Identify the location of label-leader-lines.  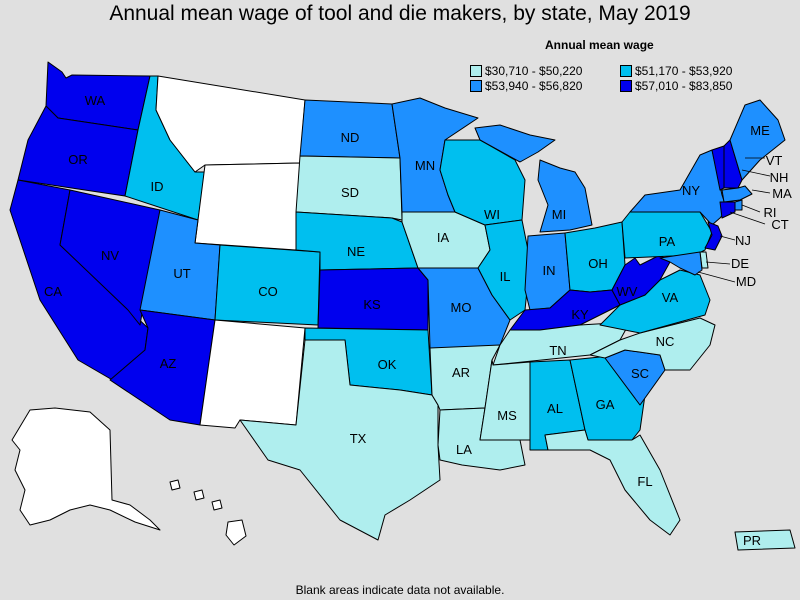
(734, 220).